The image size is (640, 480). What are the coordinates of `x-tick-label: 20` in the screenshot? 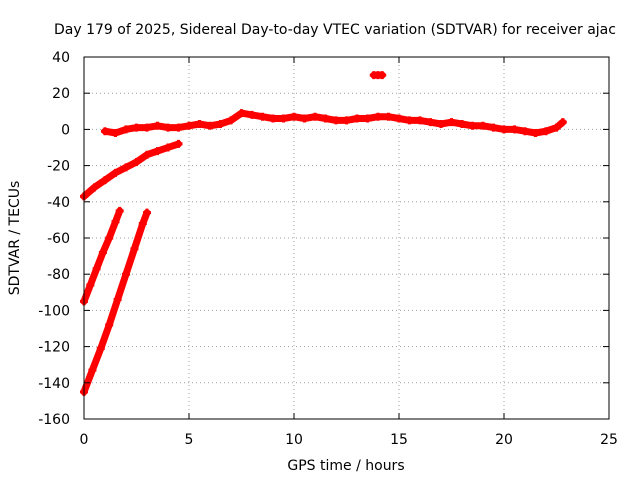 It's located at (504, 440).